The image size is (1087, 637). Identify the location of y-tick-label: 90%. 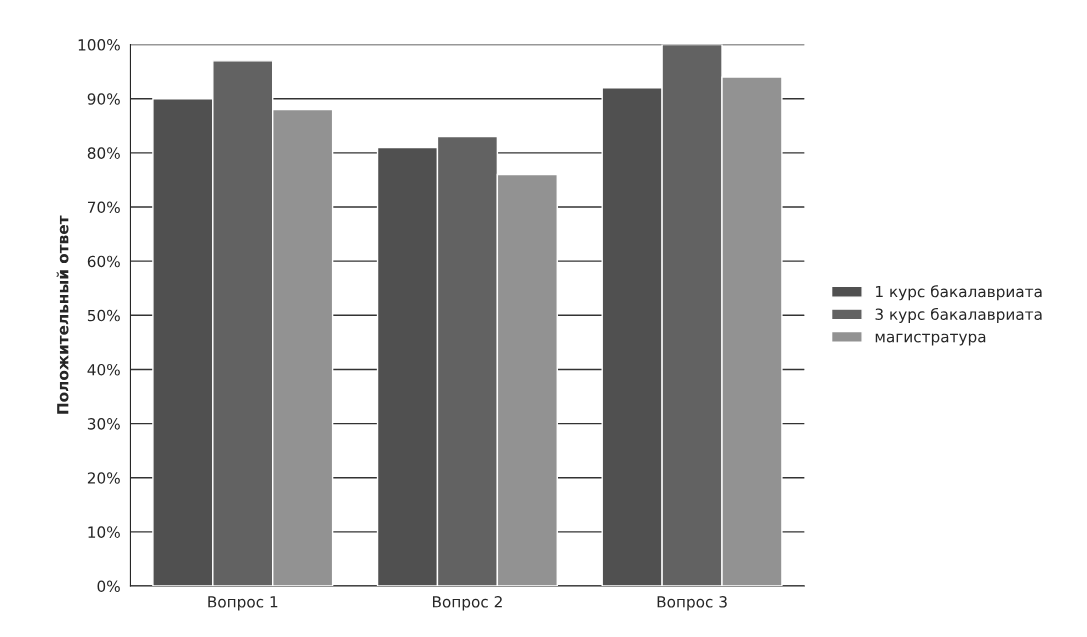
(103, 99).